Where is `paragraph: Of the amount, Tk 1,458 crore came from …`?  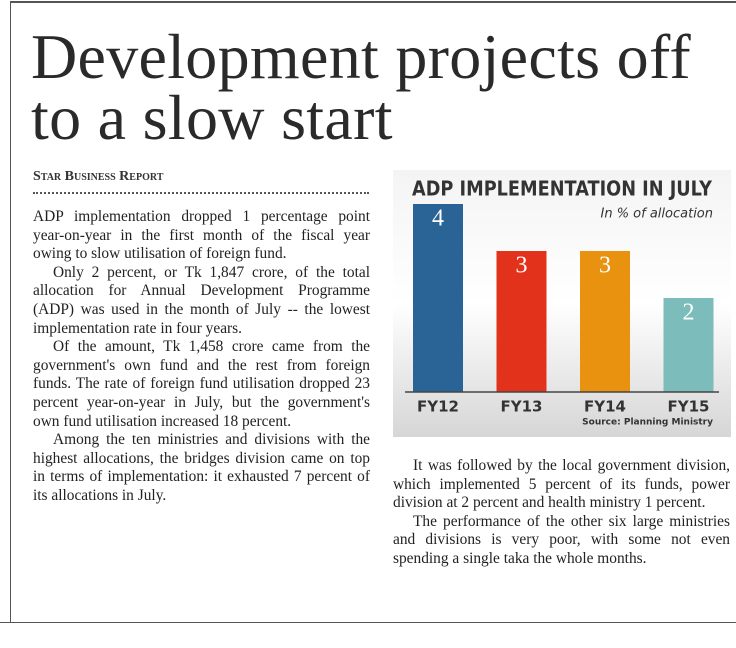
paragraph: Of the amount, Tk 1,458 crore came from … is located at coordinates (201, 384).